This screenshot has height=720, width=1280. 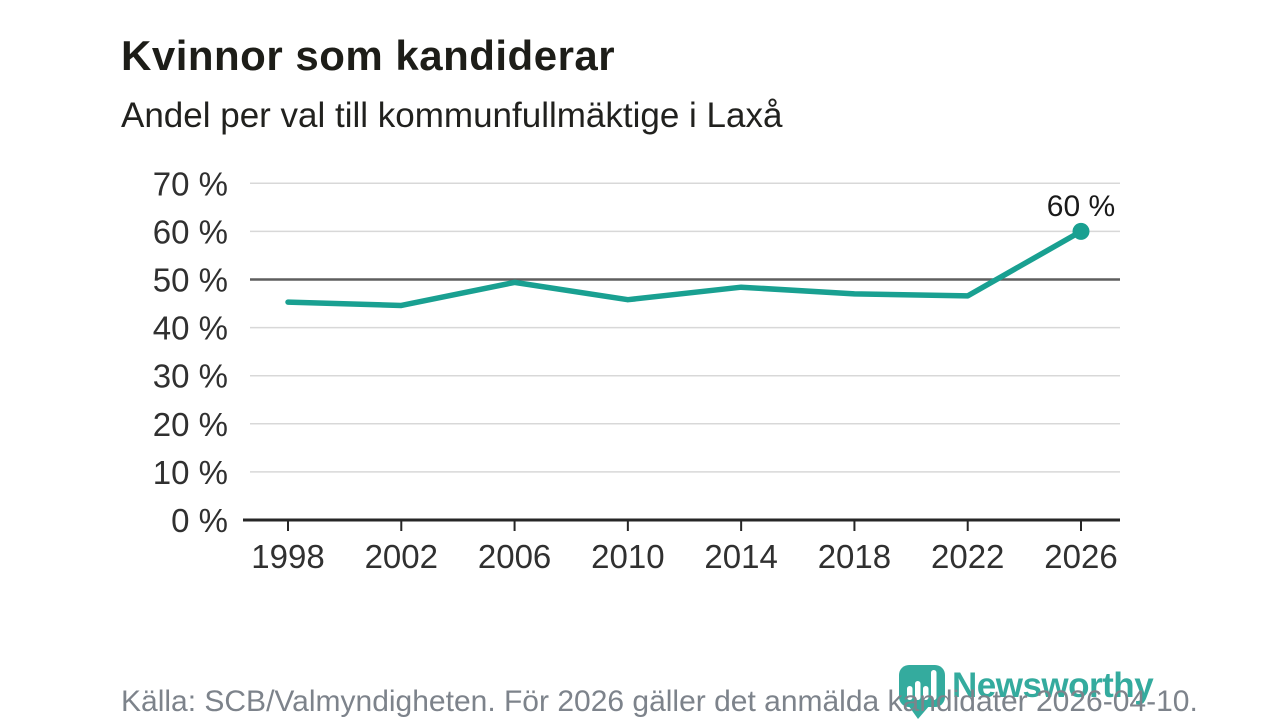 What do you see at coordinates (401, 556) in the screenshot?
I see `x-tick-label: 2002` at bounding box center [401, 556].